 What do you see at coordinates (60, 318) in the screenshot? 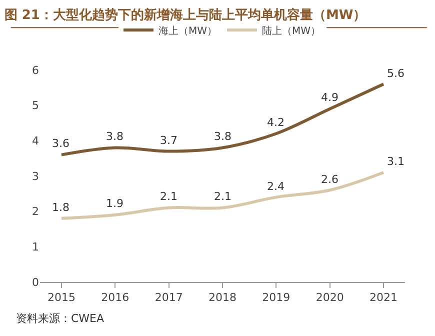
I see `text: 资料来源：CWEA` at bounding box center [60, 318].